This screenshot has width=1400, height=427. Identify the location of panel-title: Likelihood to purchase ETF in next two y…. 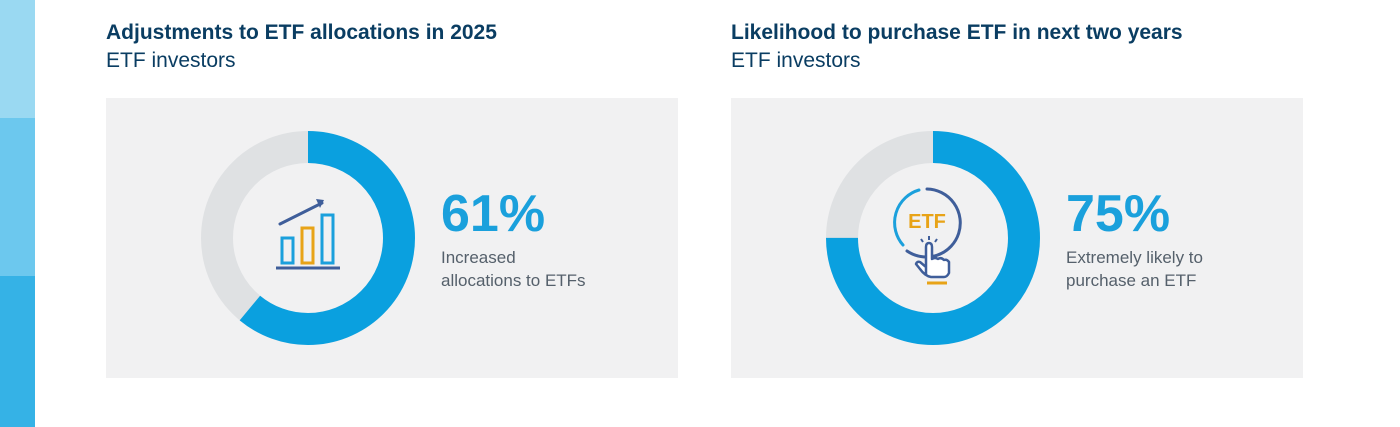
(957, 32).